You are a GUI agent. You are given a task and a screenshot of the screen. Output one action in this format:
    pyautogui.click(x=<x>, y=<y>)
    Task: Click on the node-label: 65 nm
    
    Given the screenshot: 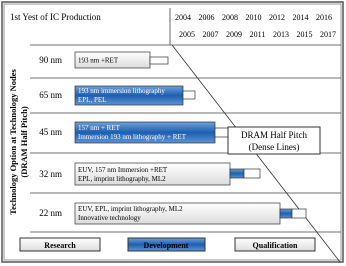 What is the action you would take?
    pyautogui.click(x=50, y=95)
    